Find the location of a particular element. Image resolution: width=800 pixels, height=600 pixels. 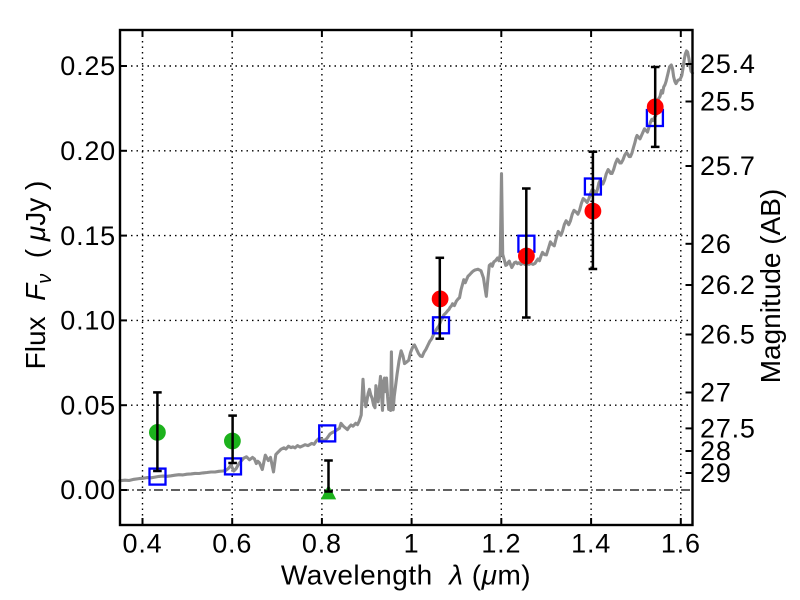

svg-text: 1 is located at coordinates (412, 544).